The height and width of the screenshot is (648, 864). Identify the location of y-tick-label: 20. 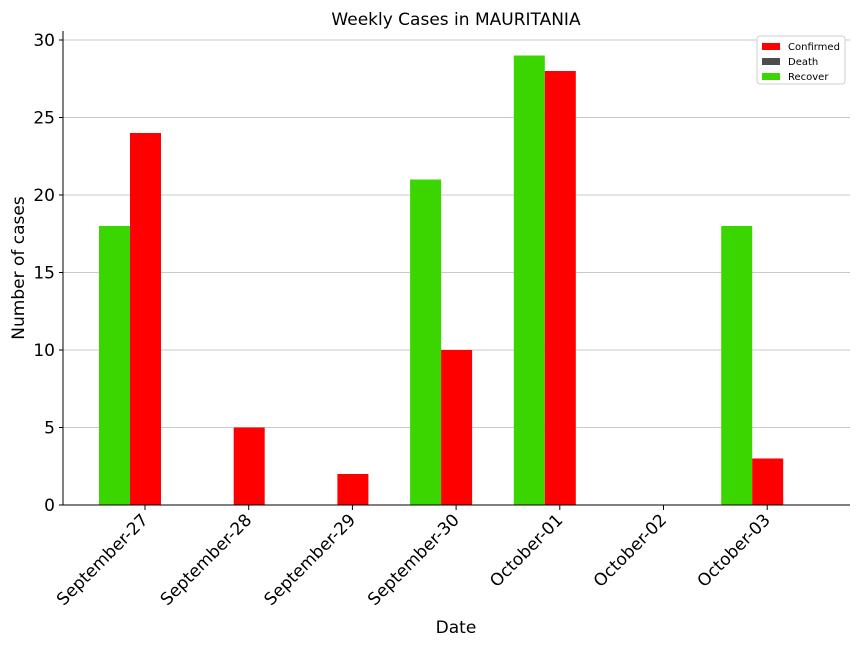
(44, 196).